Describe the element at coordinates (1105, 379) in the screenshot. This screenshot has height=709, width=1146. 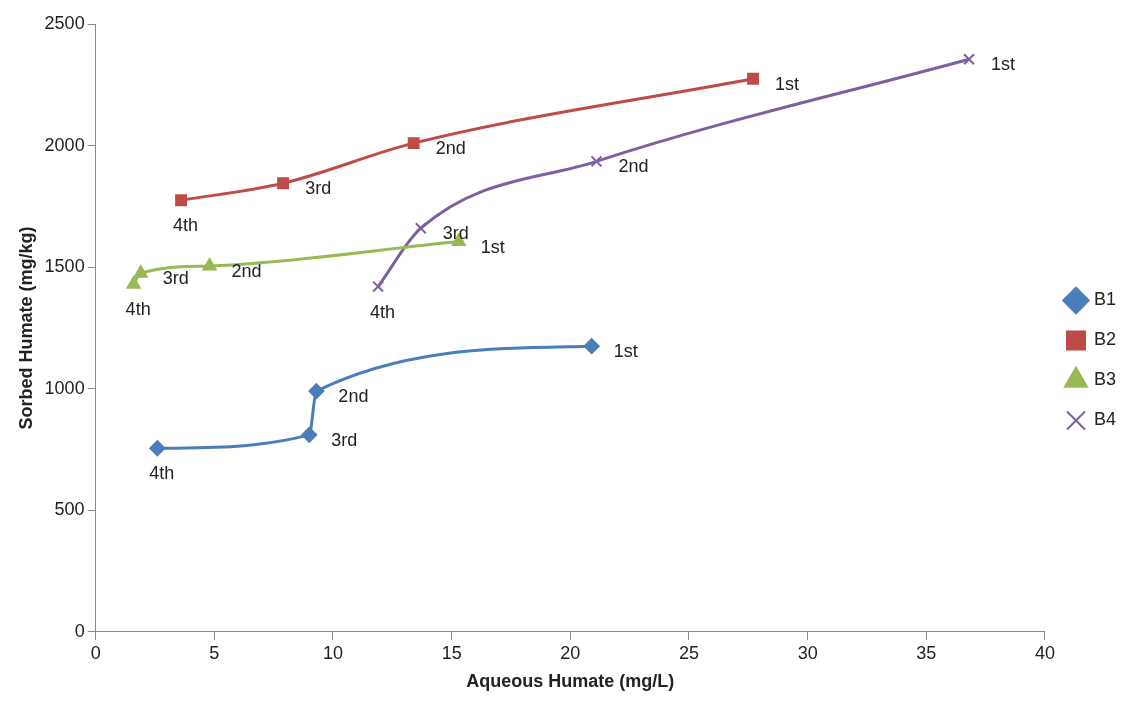
I see `legend-label: B3` at that location.